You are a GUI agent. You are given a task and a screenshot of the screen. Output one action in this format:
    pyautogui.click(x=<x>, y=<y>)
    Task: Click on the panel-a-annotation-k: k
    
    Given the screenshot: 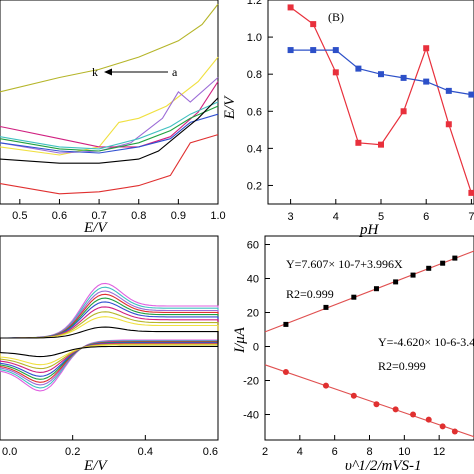 What is the action you would take?
    pyautogui.click(x=95, y=72)
    